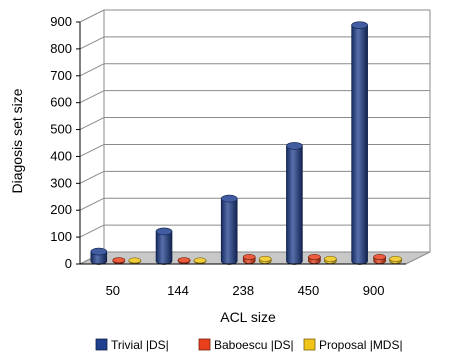  I want to click on y-tick-label: 0, so click(68, 263).